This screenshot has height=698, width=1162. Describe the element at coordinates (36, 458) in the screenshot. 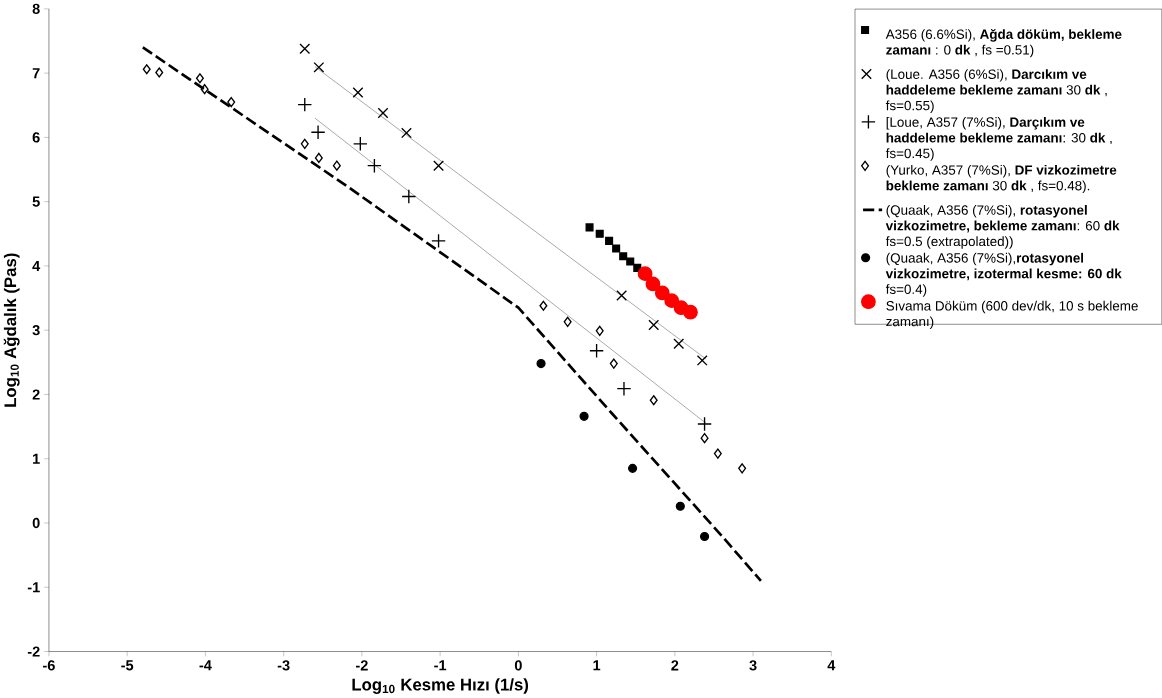

I see `y-tick-label: 1` at that location.